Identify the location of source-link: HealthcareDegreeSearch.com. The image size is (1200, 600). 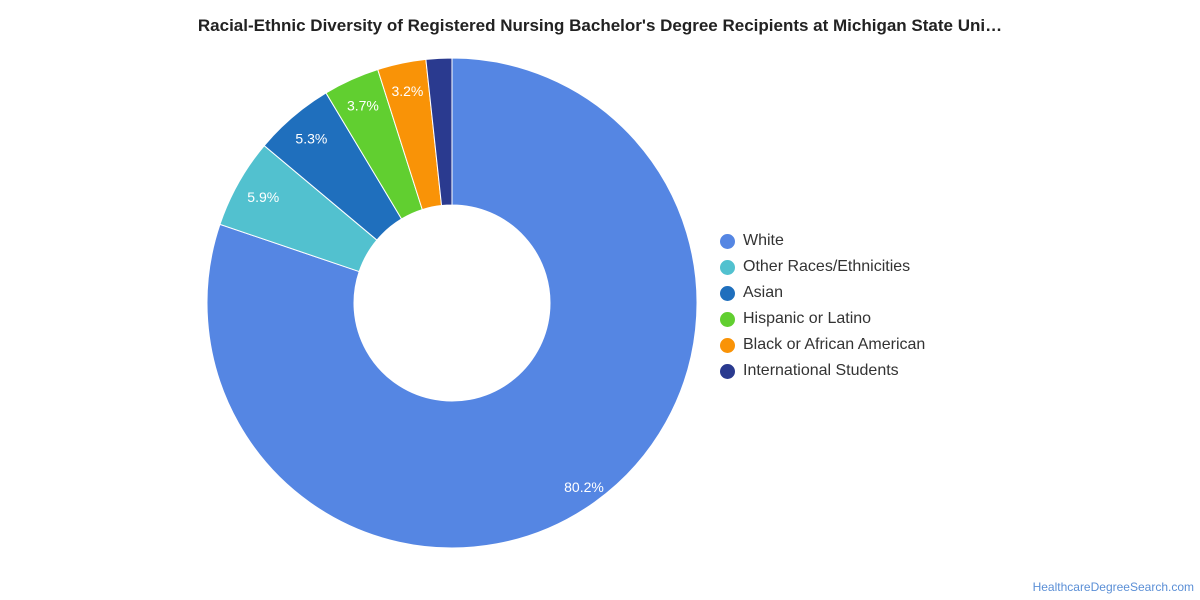
(1113, 587).